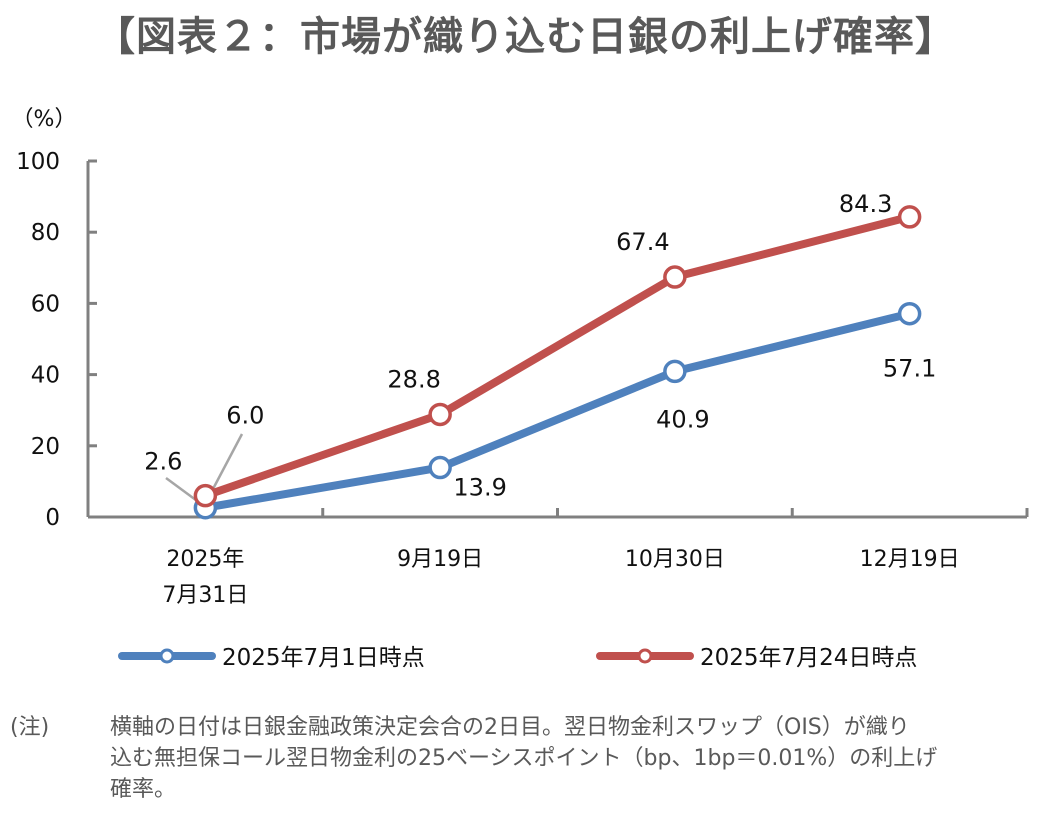 This screenshot has height=813, width=1051. What do you see at coordinates (30, 727) in the screenshot?
I see `note-label: (注)` at bounding box center [30, 727].